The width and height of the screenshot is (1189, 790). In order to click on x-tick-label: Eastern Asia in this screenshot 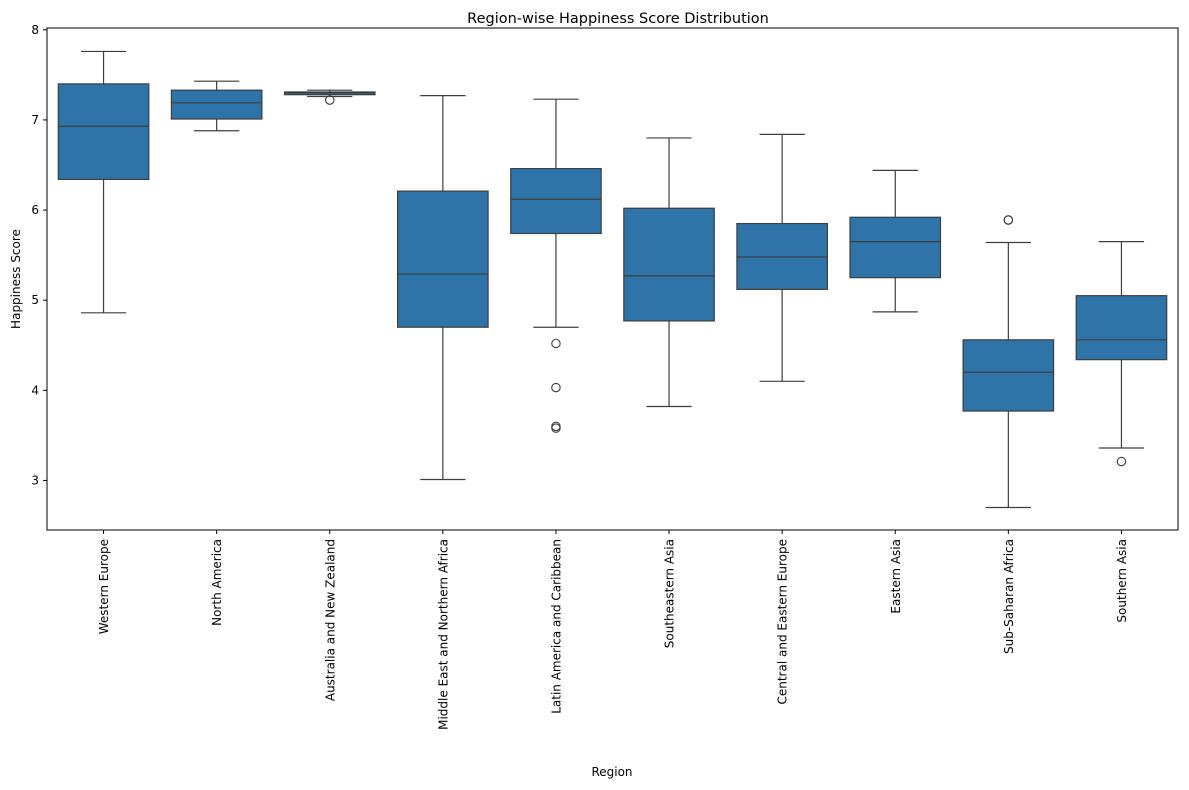, I will do `click(896, 576)`.